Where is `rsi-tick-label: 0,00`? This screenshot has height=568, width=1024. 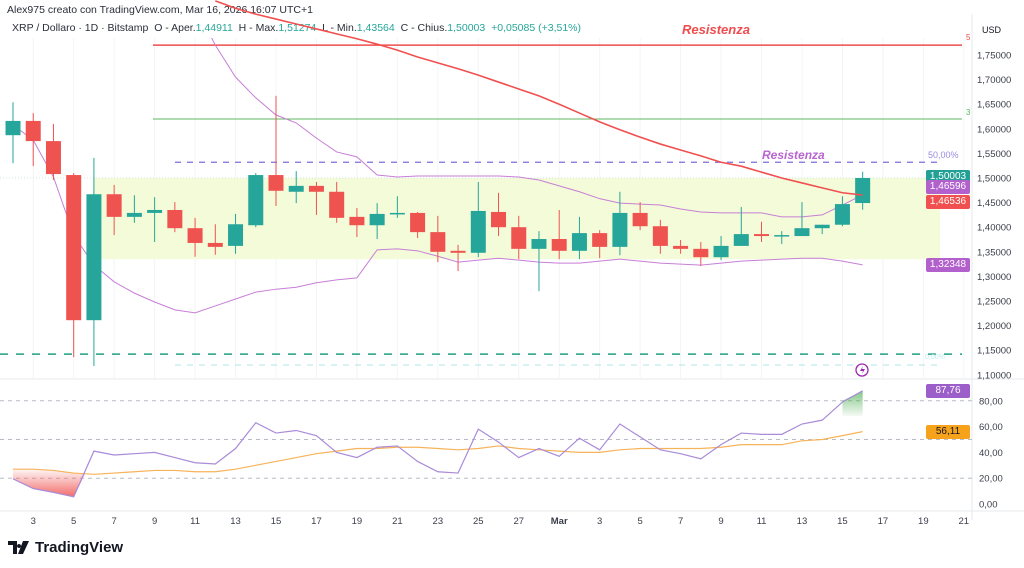
rsi-tick-label: 0,00 is located at coordinates (988, 505).